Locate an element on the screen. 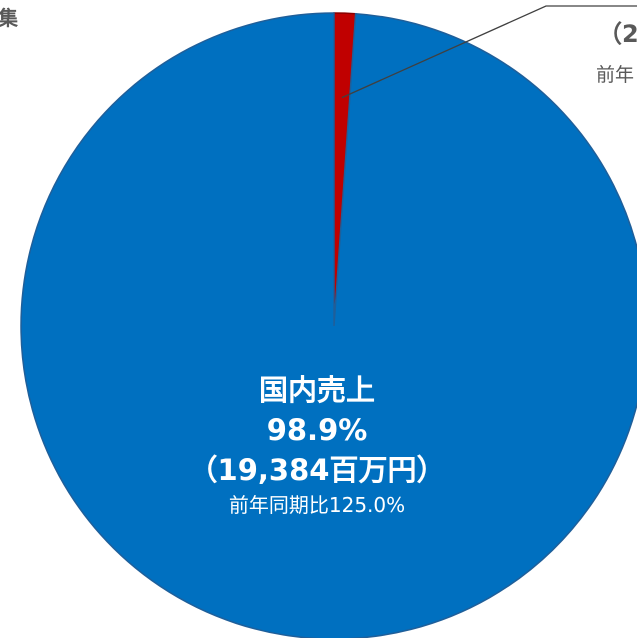  cropped-slice-yoy-fragment: 前年 is located at coordinates (615, 73).